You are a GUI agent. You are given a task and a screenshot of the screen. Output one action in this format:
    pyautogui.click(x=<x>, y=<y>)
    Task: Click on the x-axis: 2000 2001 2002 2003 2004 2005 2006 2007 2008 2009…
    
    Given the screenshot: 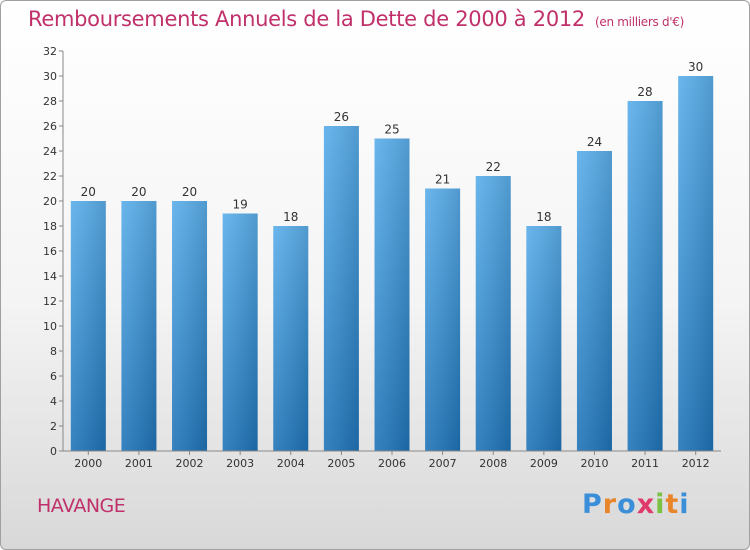 What is the action you would take?
    pyautogui.click(x=392, y=460)
    